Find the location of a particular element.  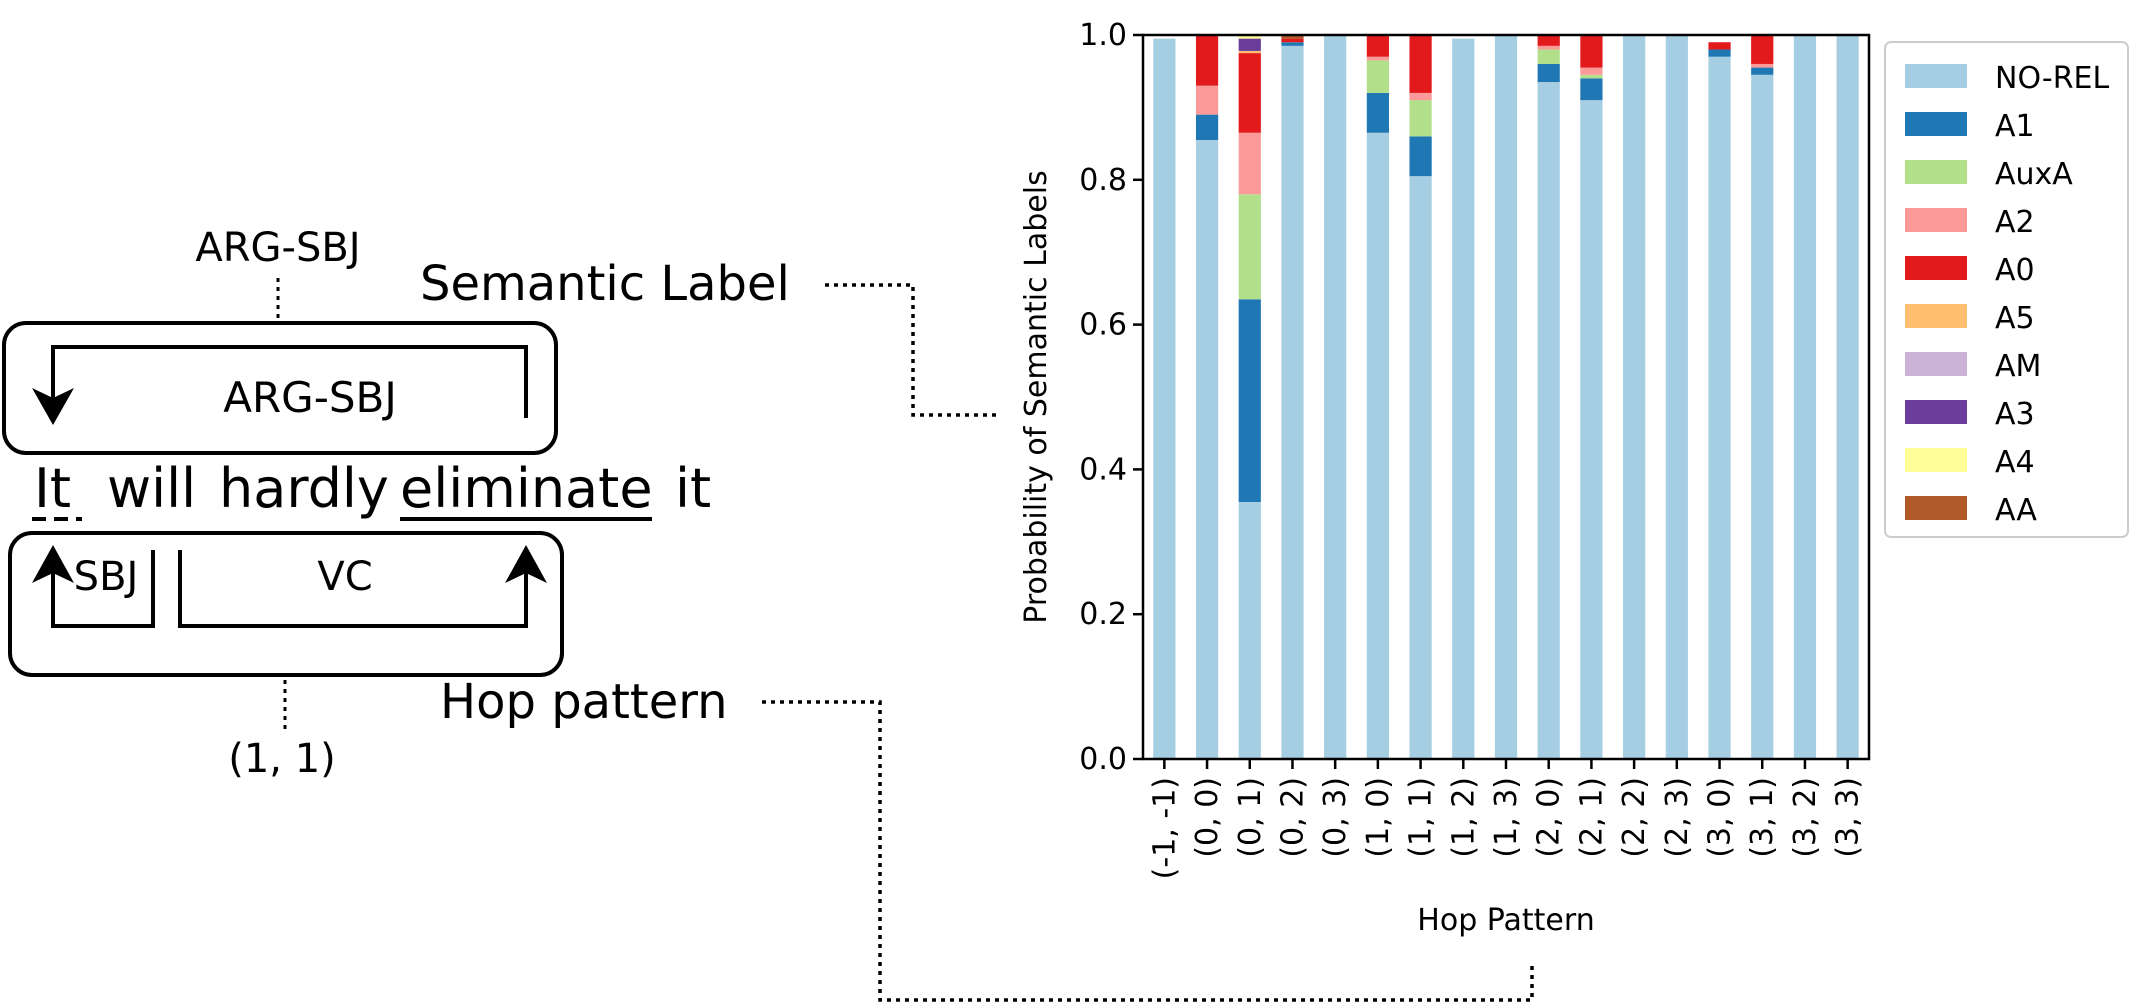

semantic-label-caption: Semantic Label is located at coordinates (605, 284).